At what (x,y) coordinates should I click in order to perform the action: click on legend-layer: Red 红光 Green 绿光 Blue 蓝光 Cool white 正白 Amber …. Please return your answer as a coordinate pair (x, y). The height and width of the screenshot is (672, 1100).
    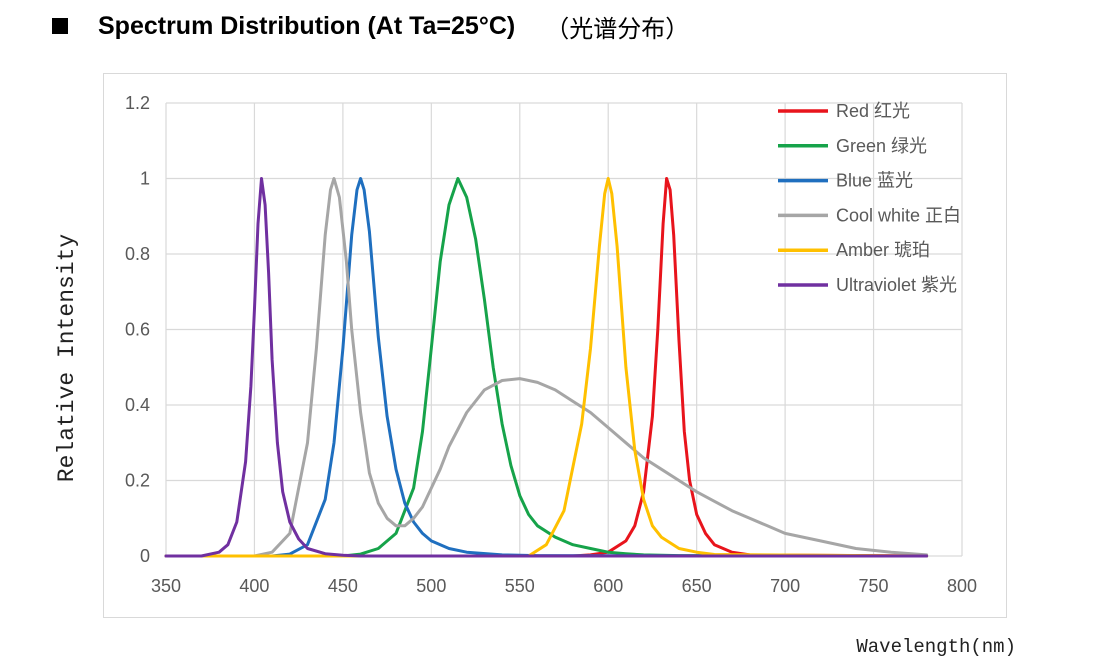
    Looking at the image, I should click on (869, 198).